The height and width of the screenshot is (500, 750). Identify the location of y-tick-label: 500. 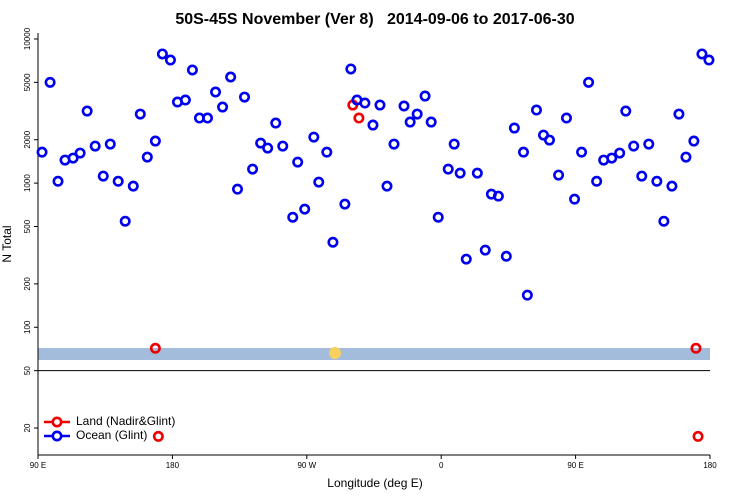
(27, 226).